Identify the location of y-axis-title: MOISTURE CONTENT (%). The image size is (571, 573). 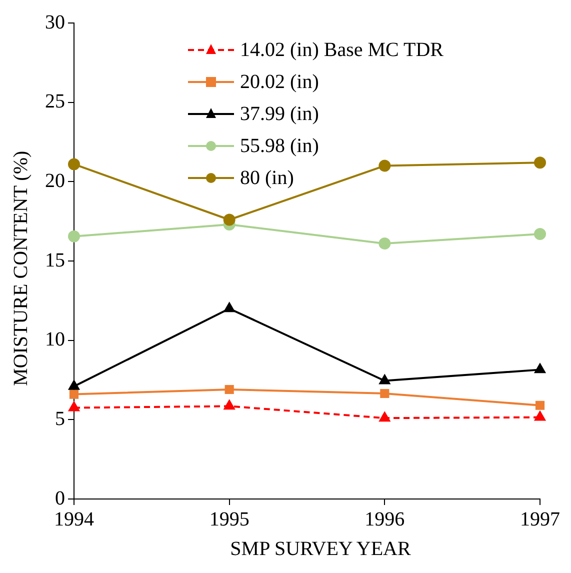
(21, 268).